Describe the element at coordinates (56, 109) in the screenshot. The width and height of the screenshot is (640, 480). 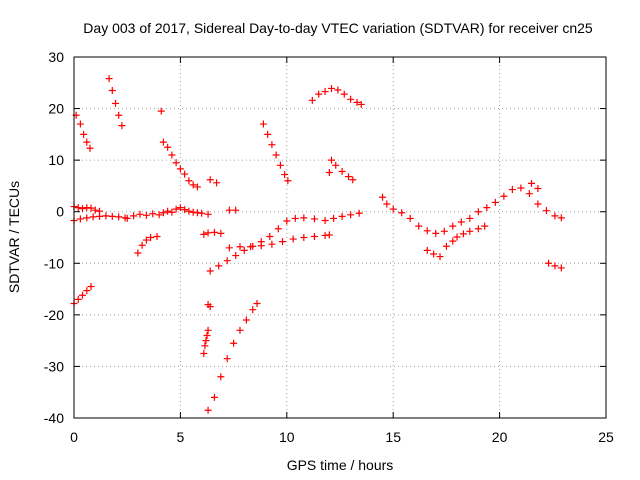
I see `y-tick-label: 20` at that location.